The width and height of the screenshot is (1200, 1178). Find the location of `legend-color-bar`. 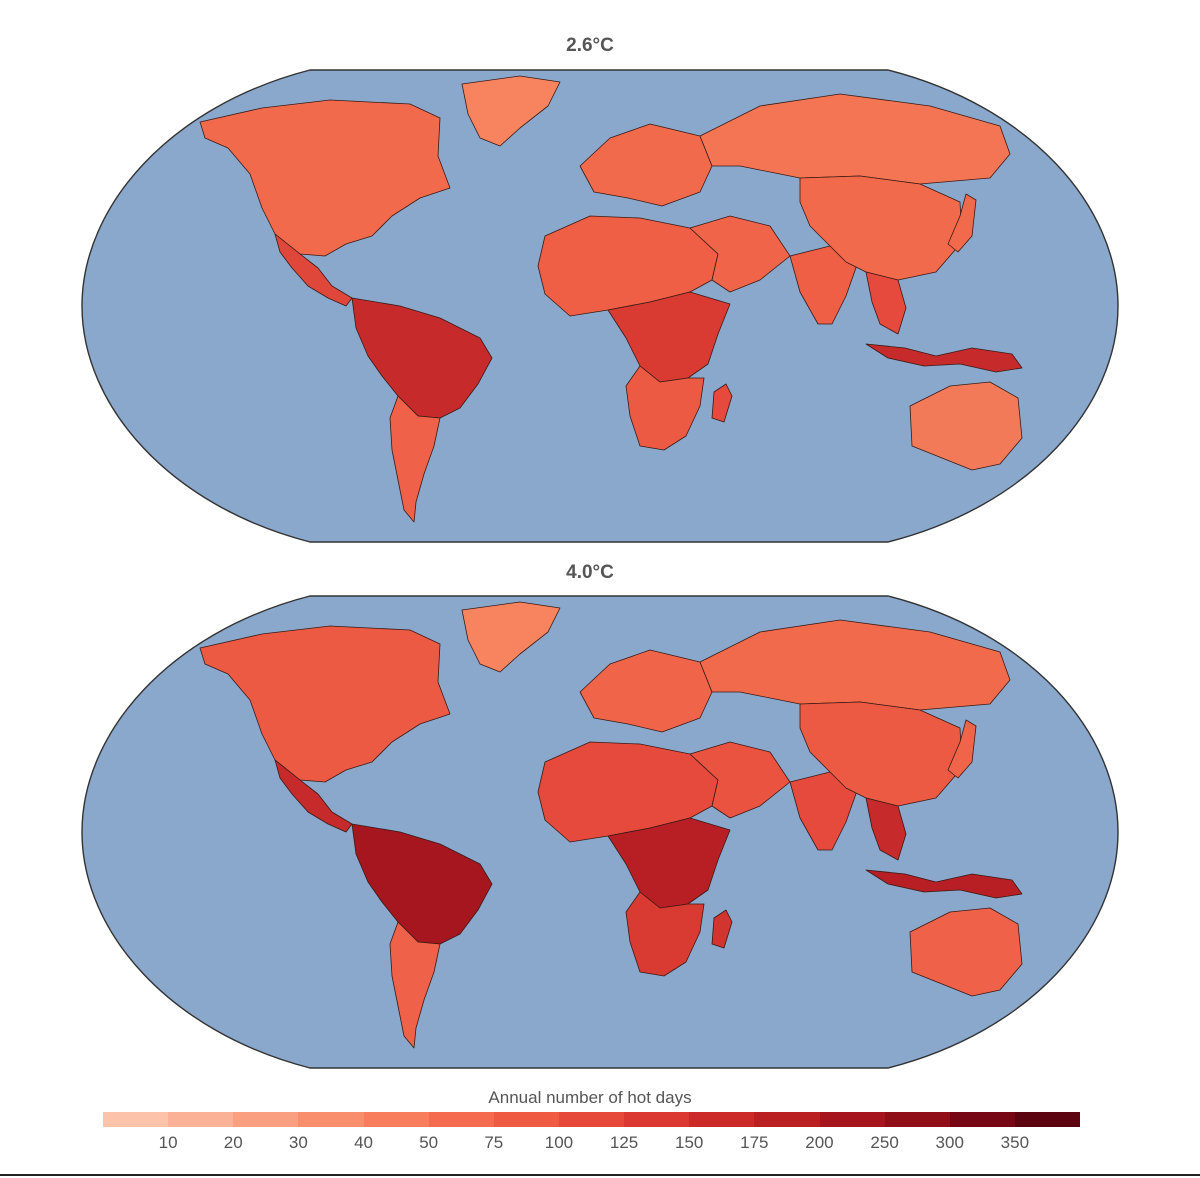

legend-color-bar is located at coordinates (592, 1119).